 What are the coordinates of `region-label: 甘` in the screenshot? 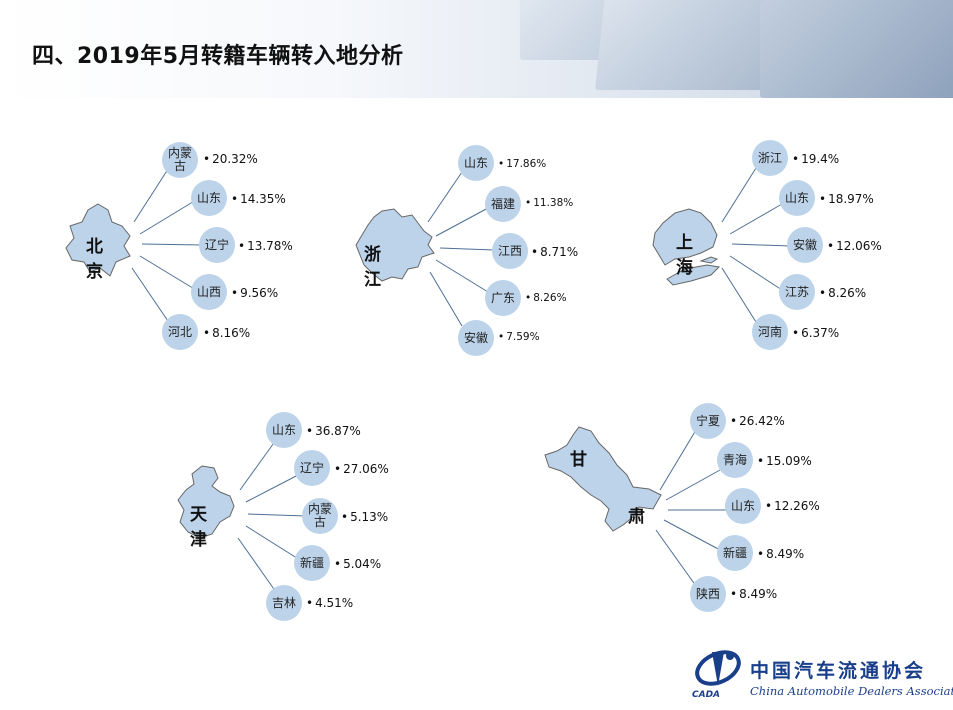 It's located at (578, 460).